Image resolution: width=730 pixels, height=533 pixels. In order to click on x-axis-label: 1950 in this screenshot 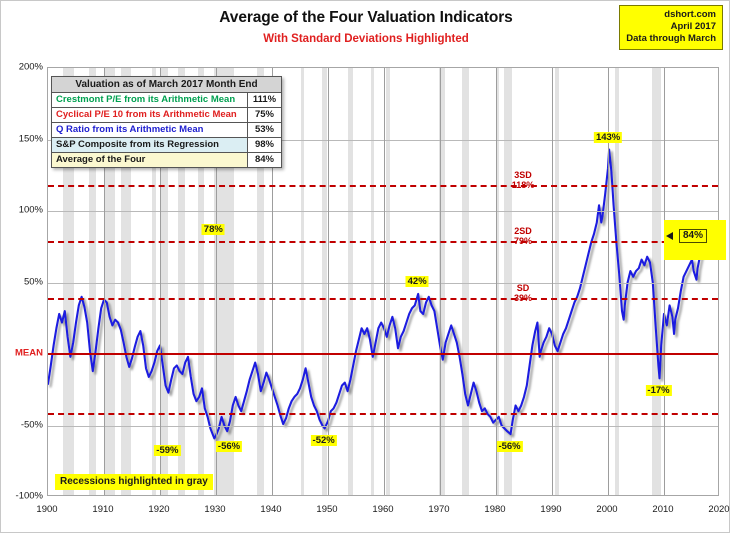, I will do `click(327, 509)`.